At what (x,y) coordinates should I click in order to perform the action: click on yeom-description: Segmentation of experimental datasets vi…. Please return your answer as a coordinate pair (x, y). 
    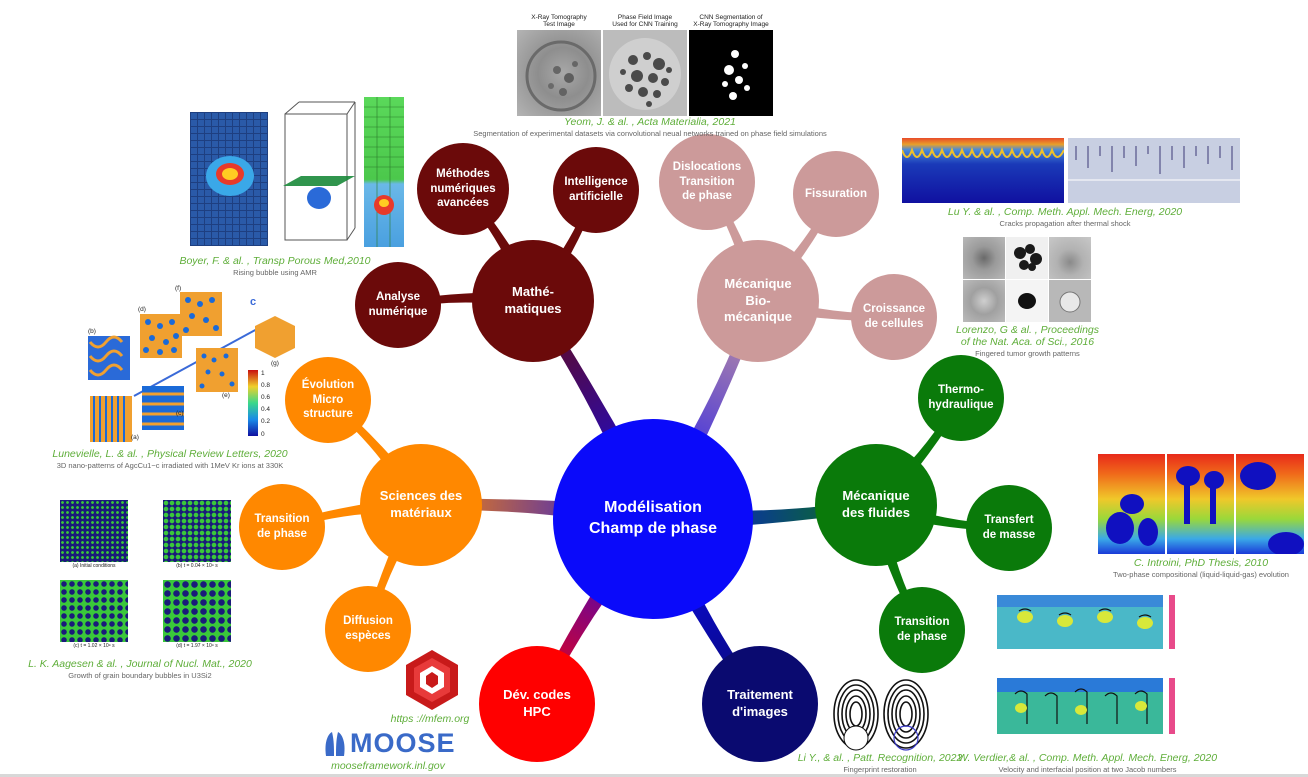
    Looking at the image, I should click on (650, 133).